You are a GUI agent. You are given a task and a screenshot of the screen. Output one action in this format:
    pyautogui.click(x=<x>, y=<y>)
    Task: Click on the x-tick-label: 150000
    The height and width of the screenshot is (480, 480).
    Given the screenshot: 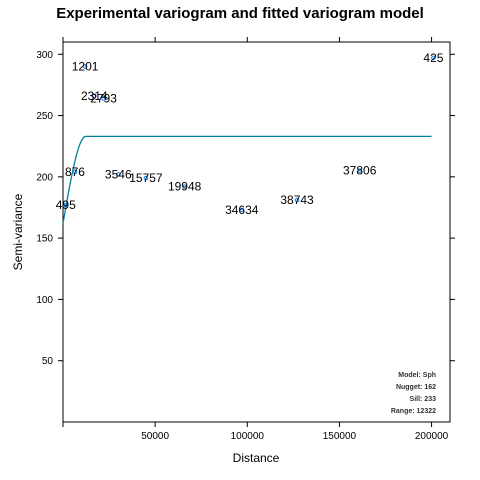 What is the action you would take?
    pyautogui.click(x=340, y=436)
    